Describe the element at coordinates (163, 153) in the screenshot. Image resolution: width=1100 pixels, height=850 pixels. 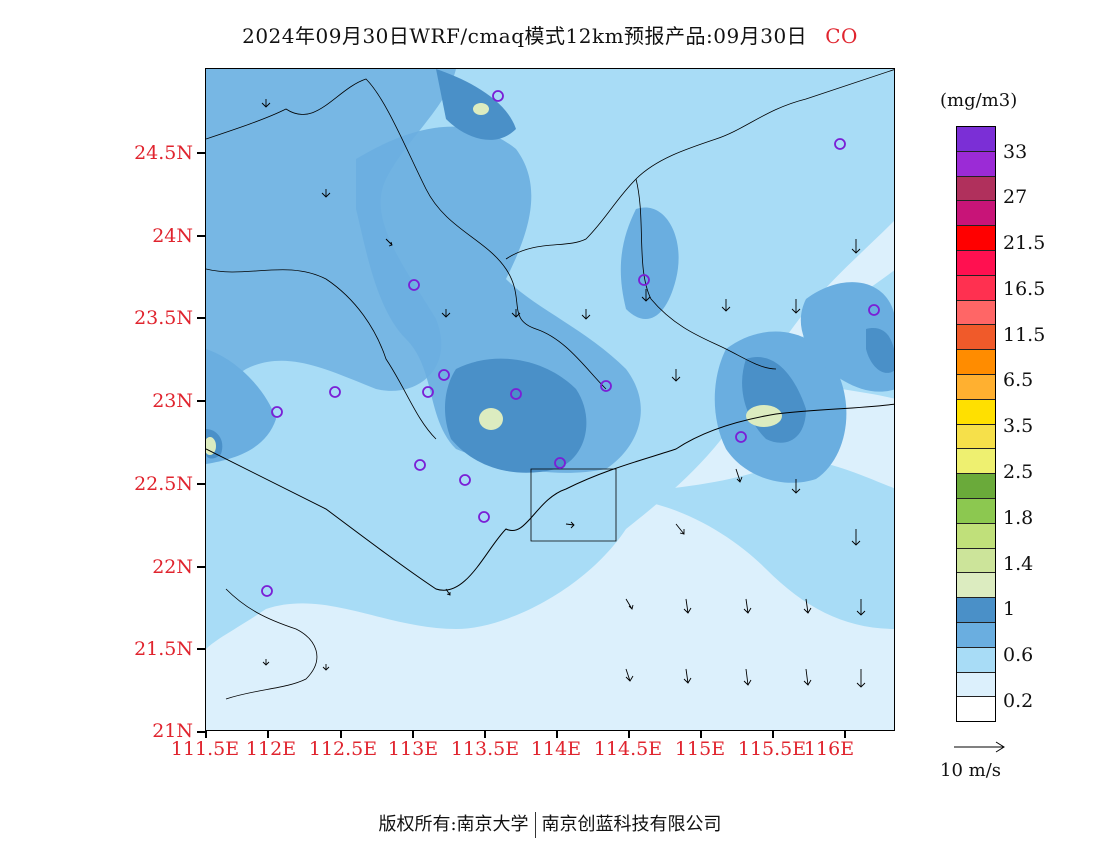
I see `y-axis-label: 24.5N` at that location.